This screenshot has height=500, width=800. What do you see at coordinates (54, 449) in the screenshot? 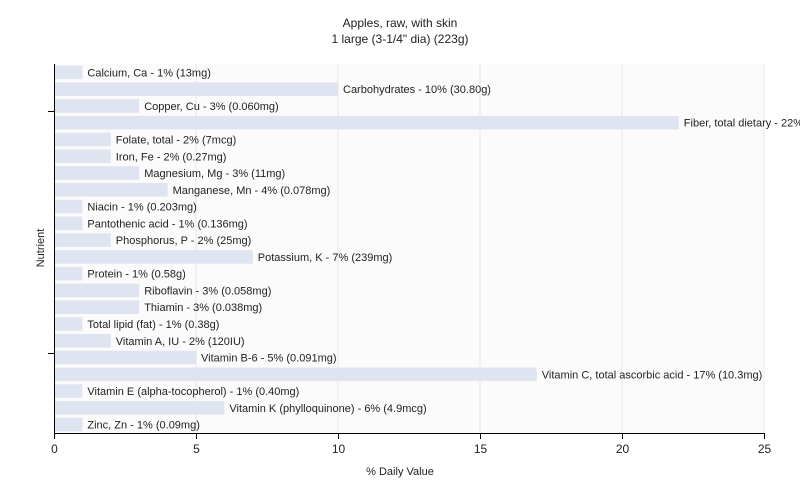
I see `x-tick-label: 0` at bounding box center [54, 449].